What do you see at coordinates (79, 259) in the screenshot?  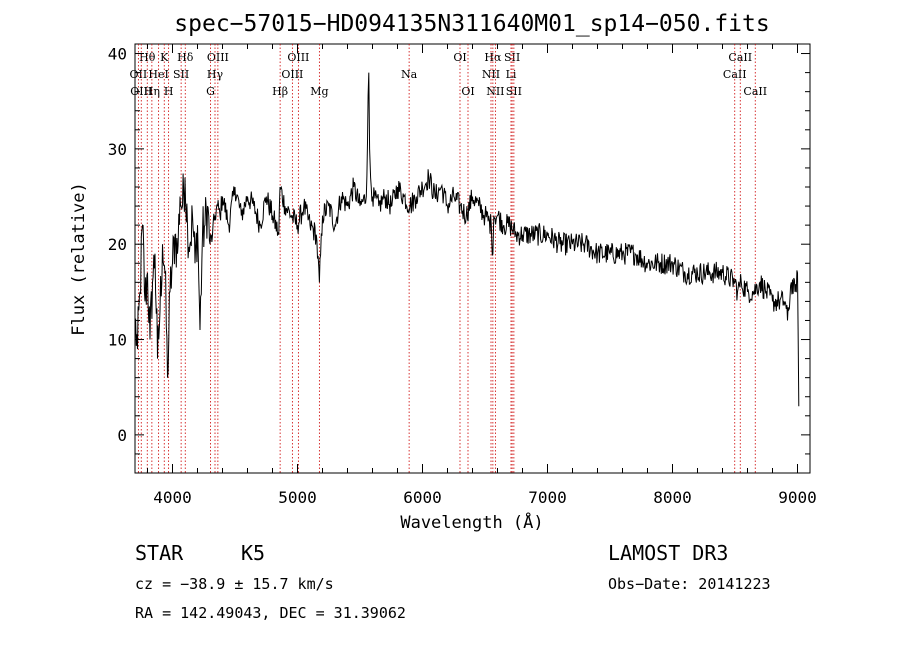 I see `y-axis-label: Flux (relative)` at bounding box center [79, 259].